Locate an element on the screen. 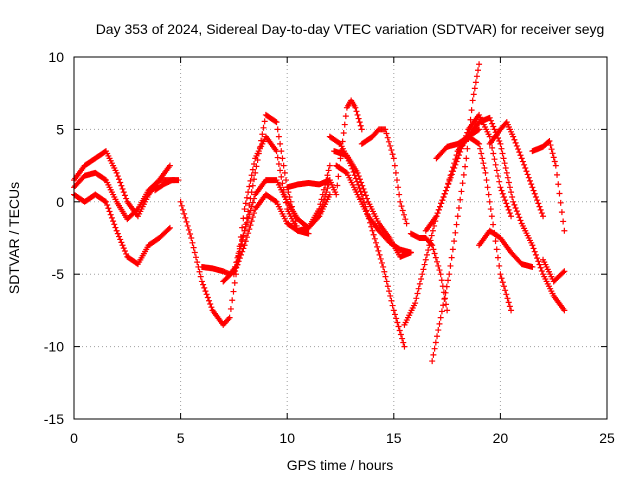  x-tick-label: 15 is located at coordinates (394, 438).